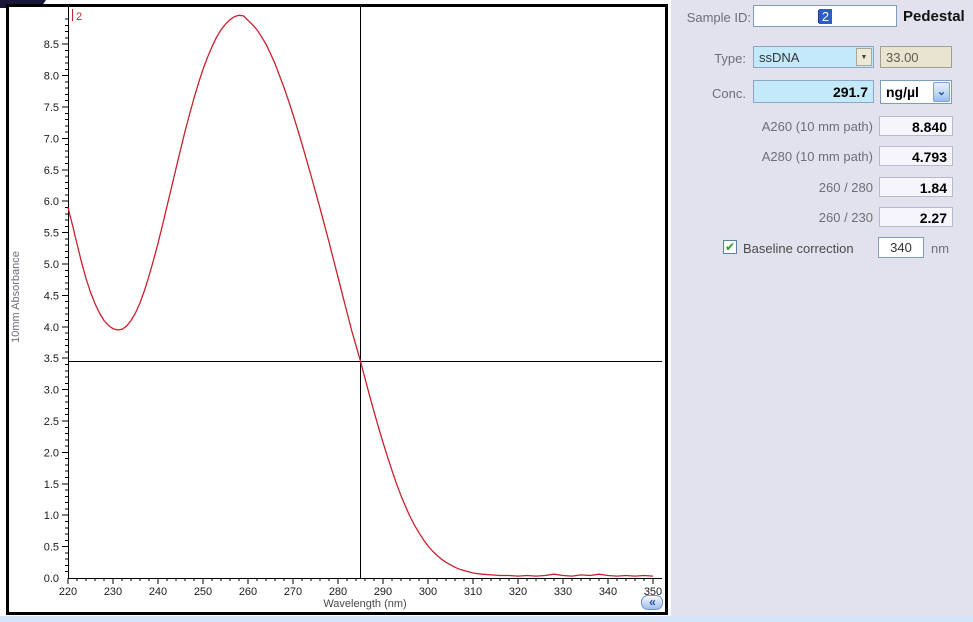 The image size is (973, 622). What do you see at coordinates (51, 139) in the screenshot?
I see `svg-text: 7.0` at bounding box center [51, 139].